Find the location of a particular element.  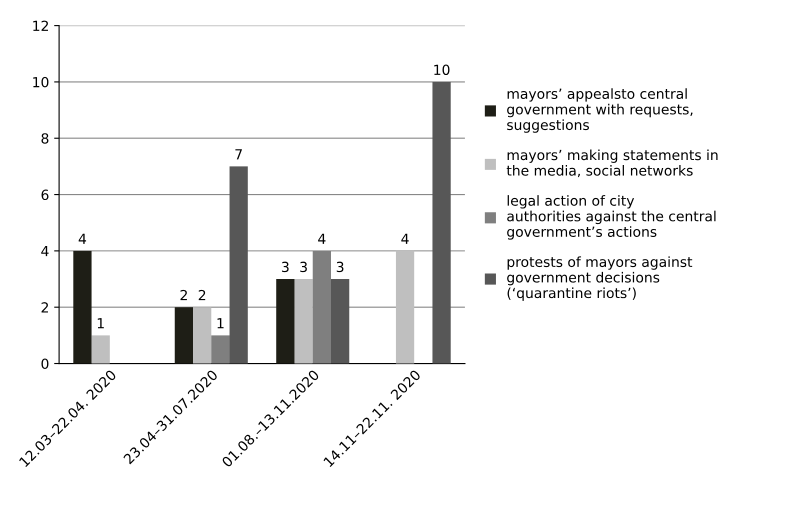

y-tick-label: 12 is located at coordinates (40, 25).